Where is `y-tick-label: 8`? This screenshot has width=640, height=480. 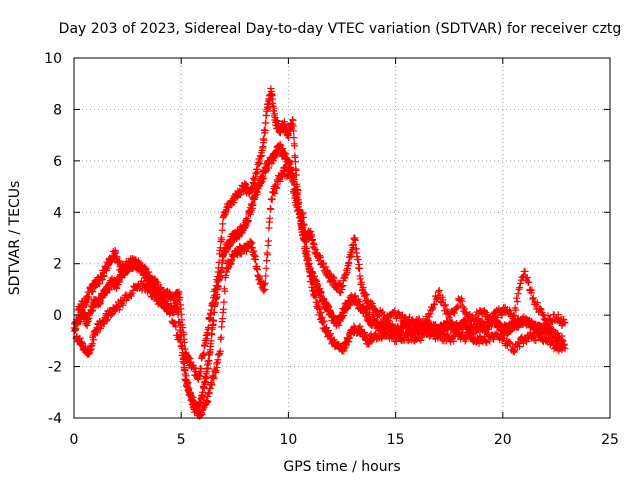 y-tick-label: 8 is located at coordinates (57, 110).